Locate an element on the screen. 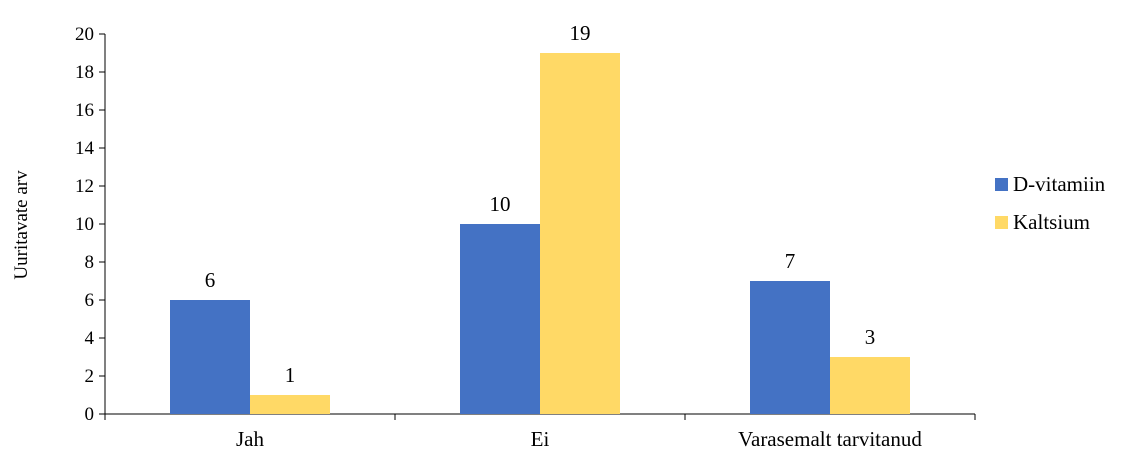 Image resolution: width=1134 pixels, height=461 pixels. data-label: 1 is located at coordinates (290, 375).